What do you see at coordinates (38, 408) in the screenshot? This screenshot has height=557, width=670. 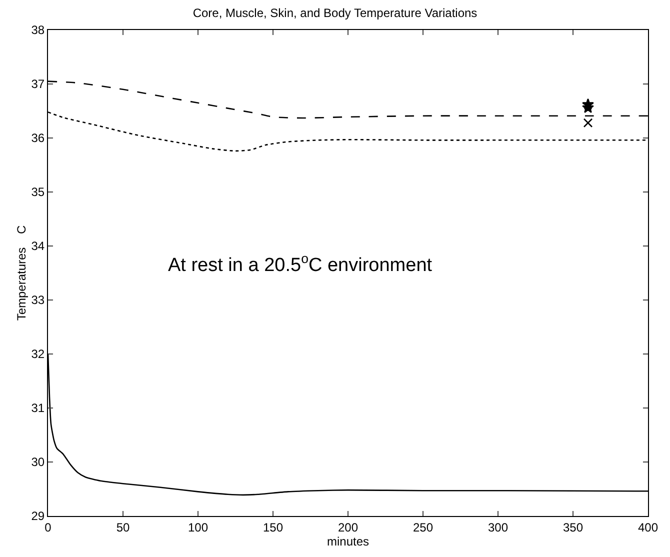 I see `y-tick-label: 31` at bounding box center [38, 408].